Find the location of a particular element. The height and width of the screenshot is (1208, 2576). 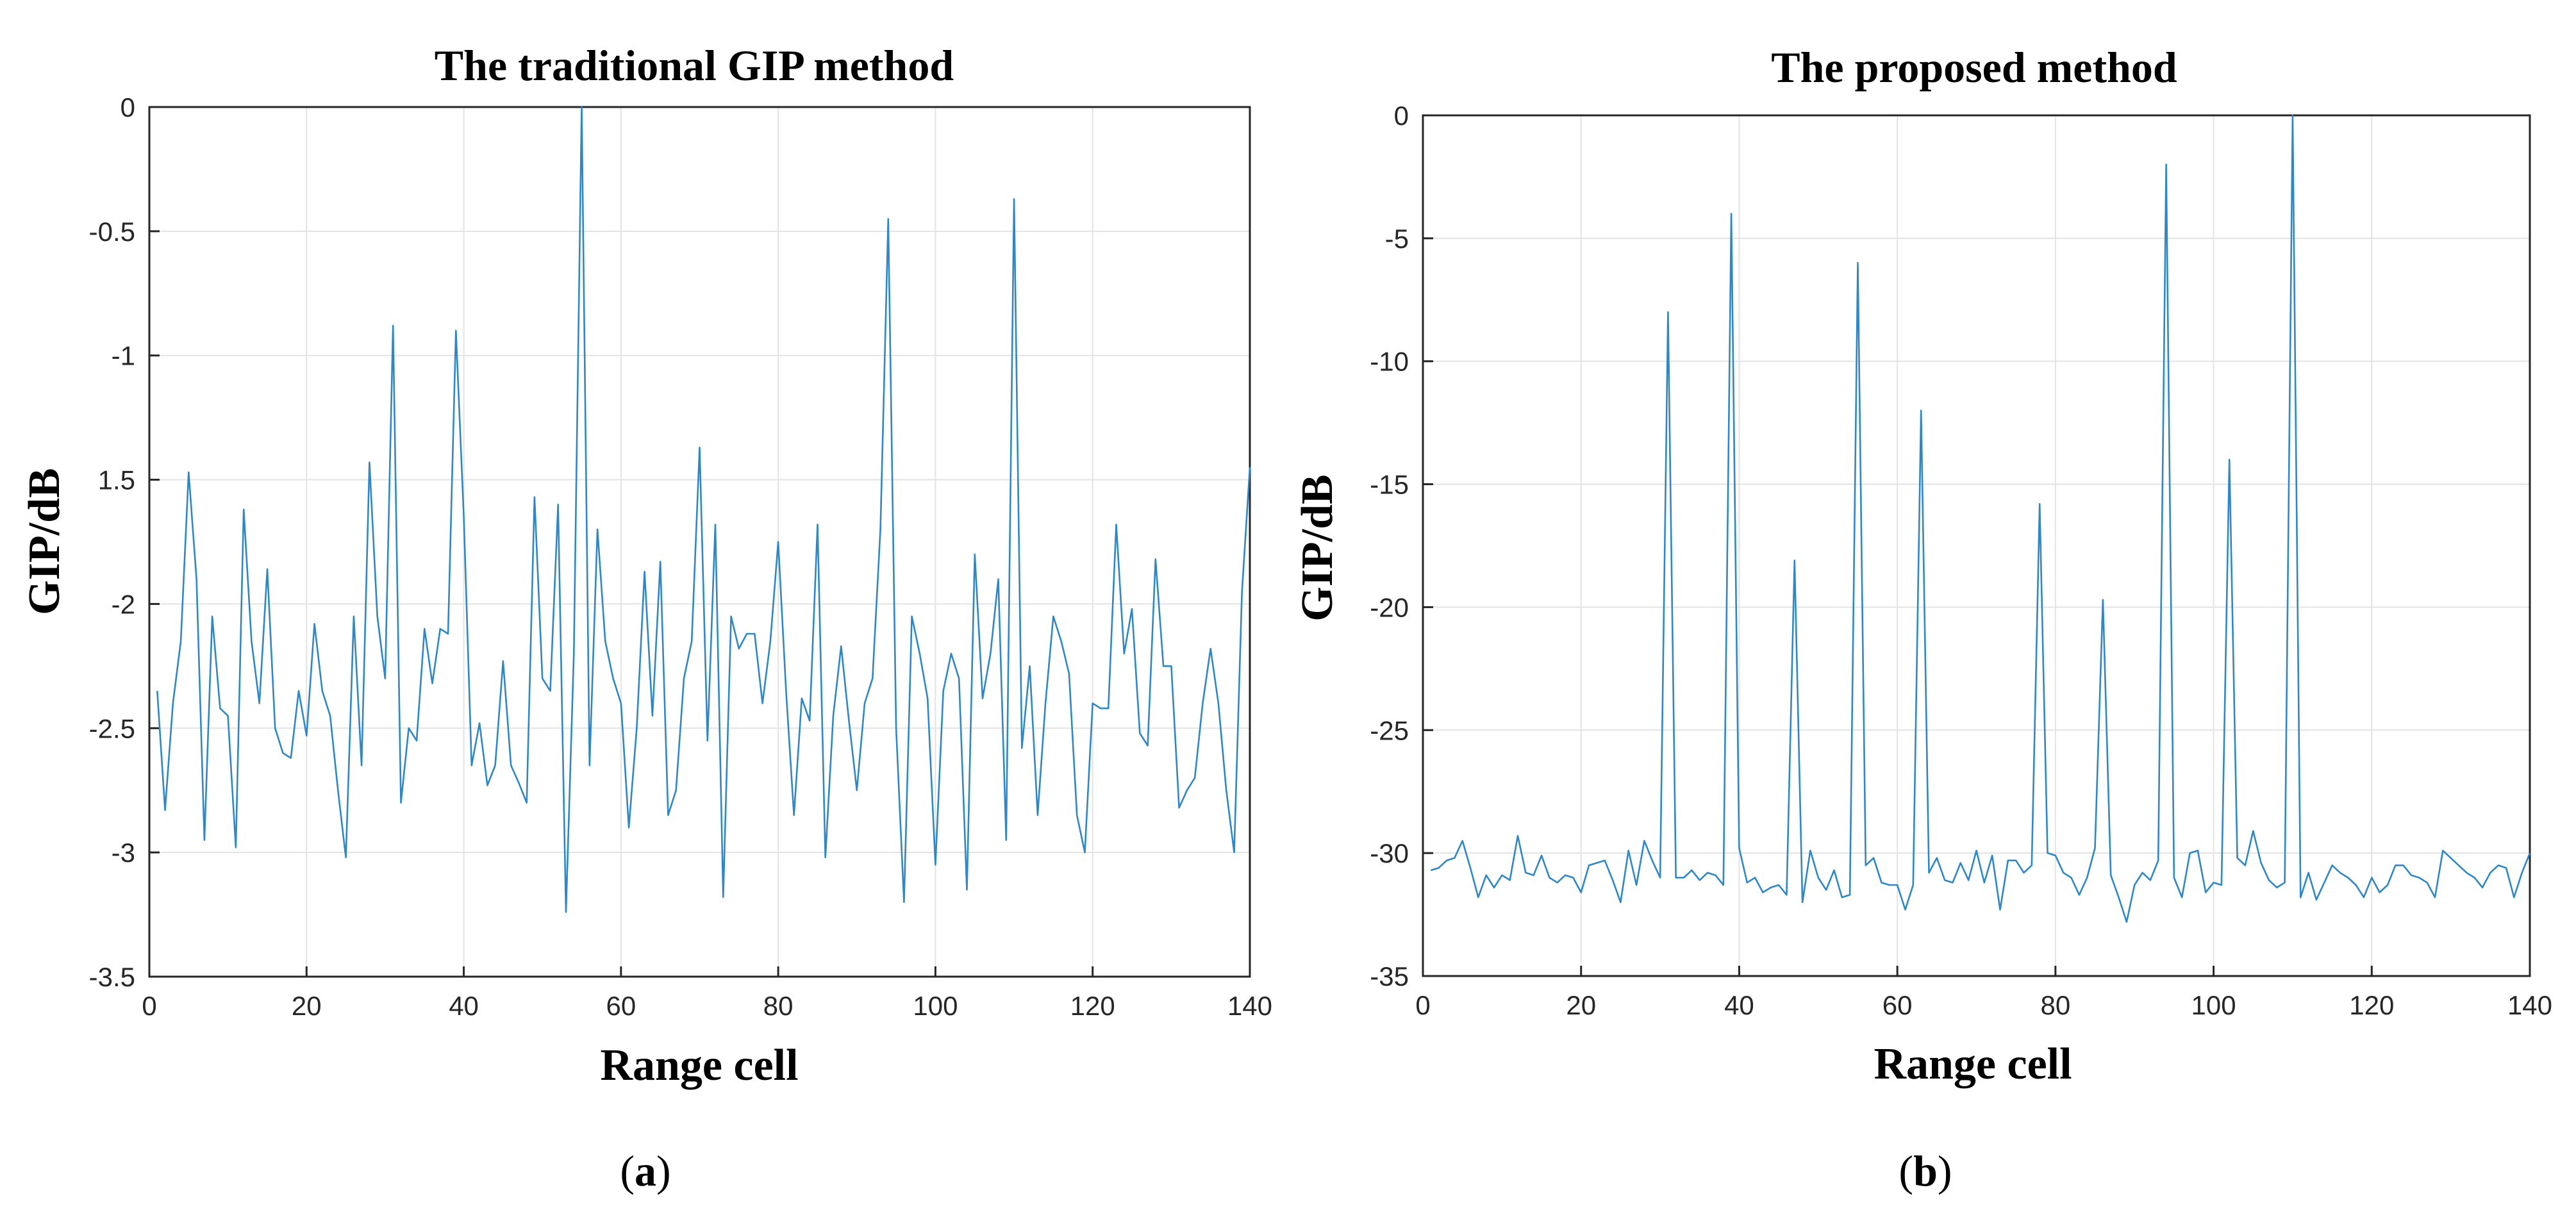

panel-b-x-tick-label: 100 is located at coordinates (2213, 1005).